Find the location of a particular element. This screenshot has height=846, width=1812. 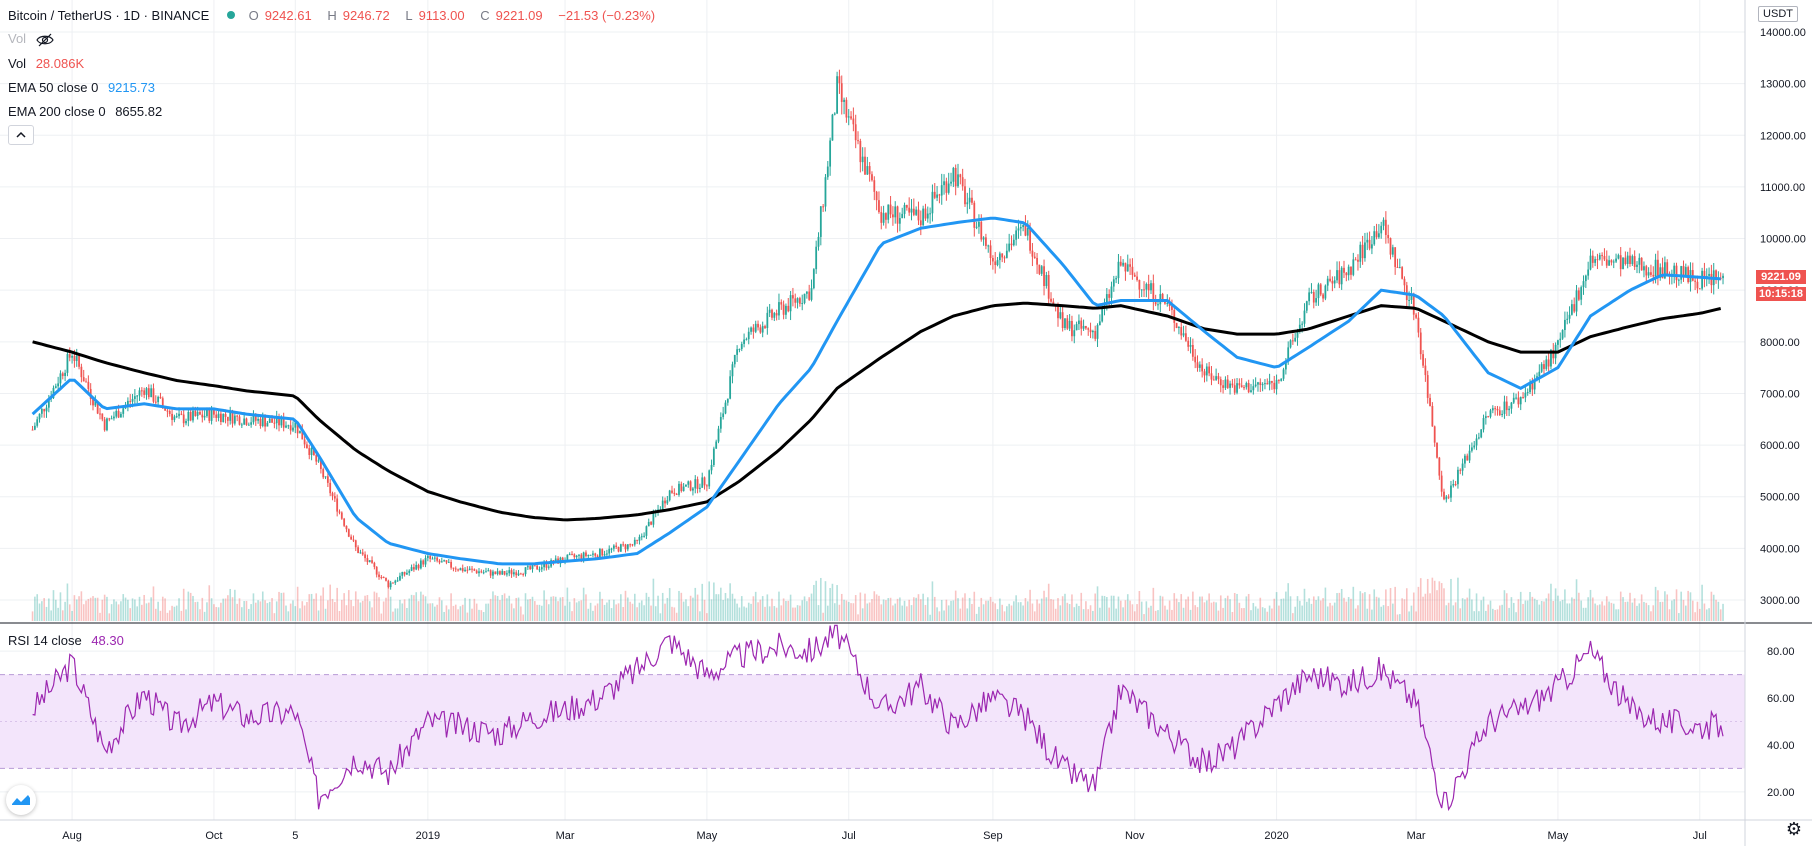

symbol-title: Bitcoin / TetherUS · 1D · BINANCE is located at coordinates (109, 15).